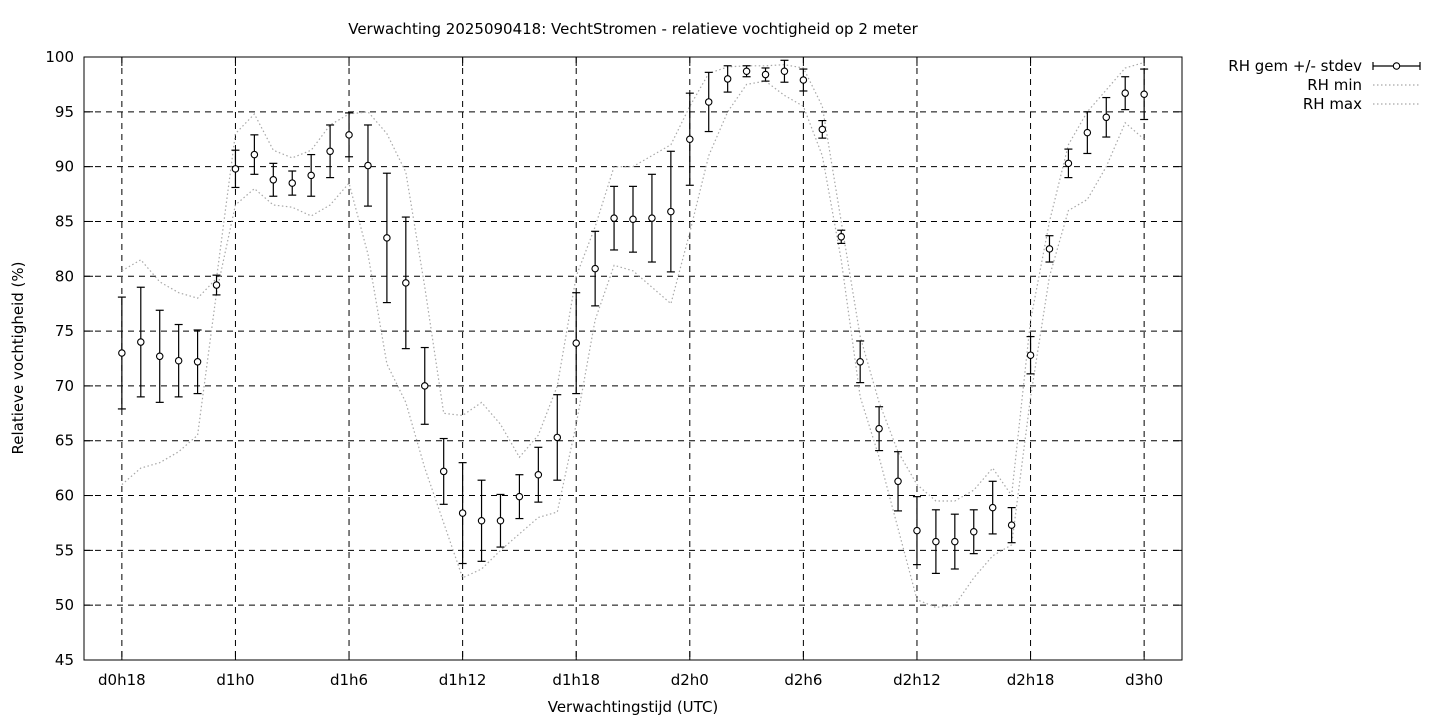 The height and width of the screenshot is (720, 1440). I want to click on y-tick-label: 70, so click(64, 386).